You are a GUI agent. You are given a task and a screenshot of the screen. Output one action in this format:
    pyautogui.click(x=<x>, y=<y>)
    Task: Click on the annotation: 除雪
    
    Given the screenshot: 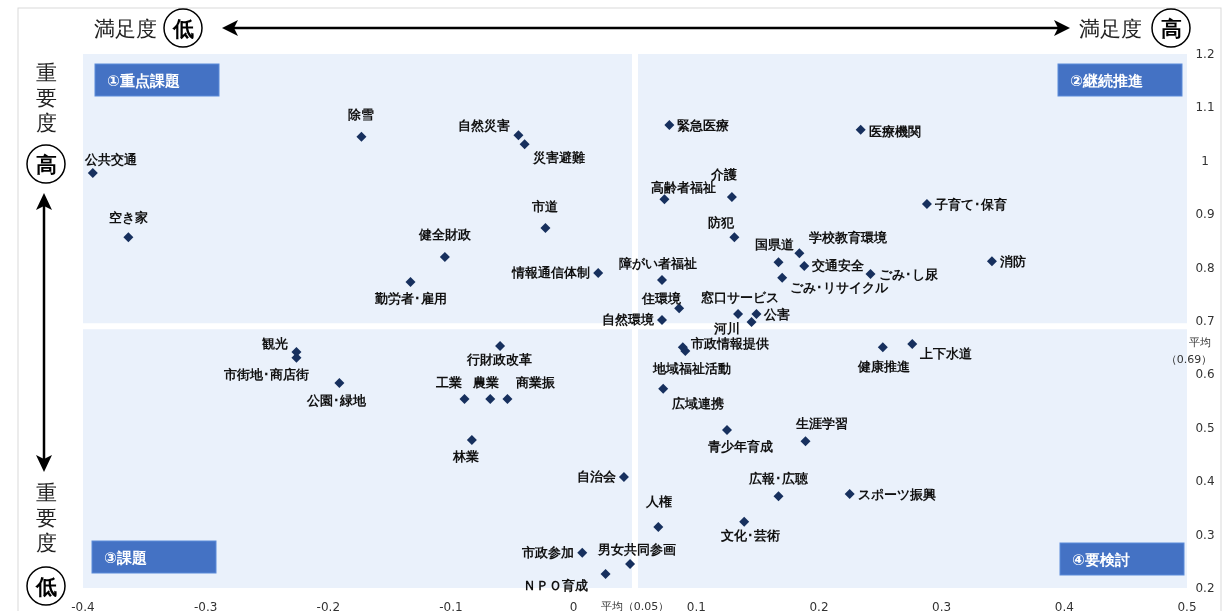 What is the action you would take?
    pyautogui.click(x=361, y=115)
    